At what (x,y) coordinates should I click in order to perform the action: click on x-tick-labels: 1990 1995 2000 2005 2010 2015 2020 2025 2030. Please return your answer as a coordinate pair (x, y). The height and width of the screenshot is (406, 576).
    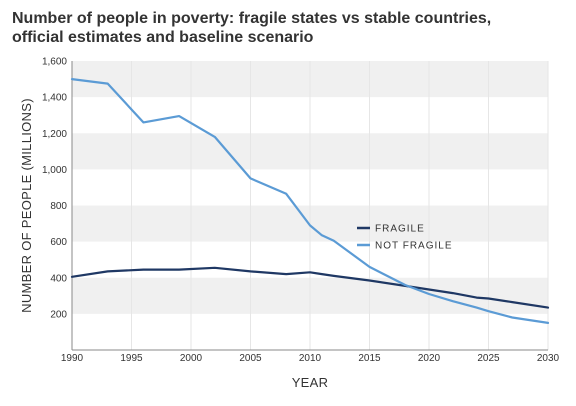
    Looking at the image, I should click on (310, 358).